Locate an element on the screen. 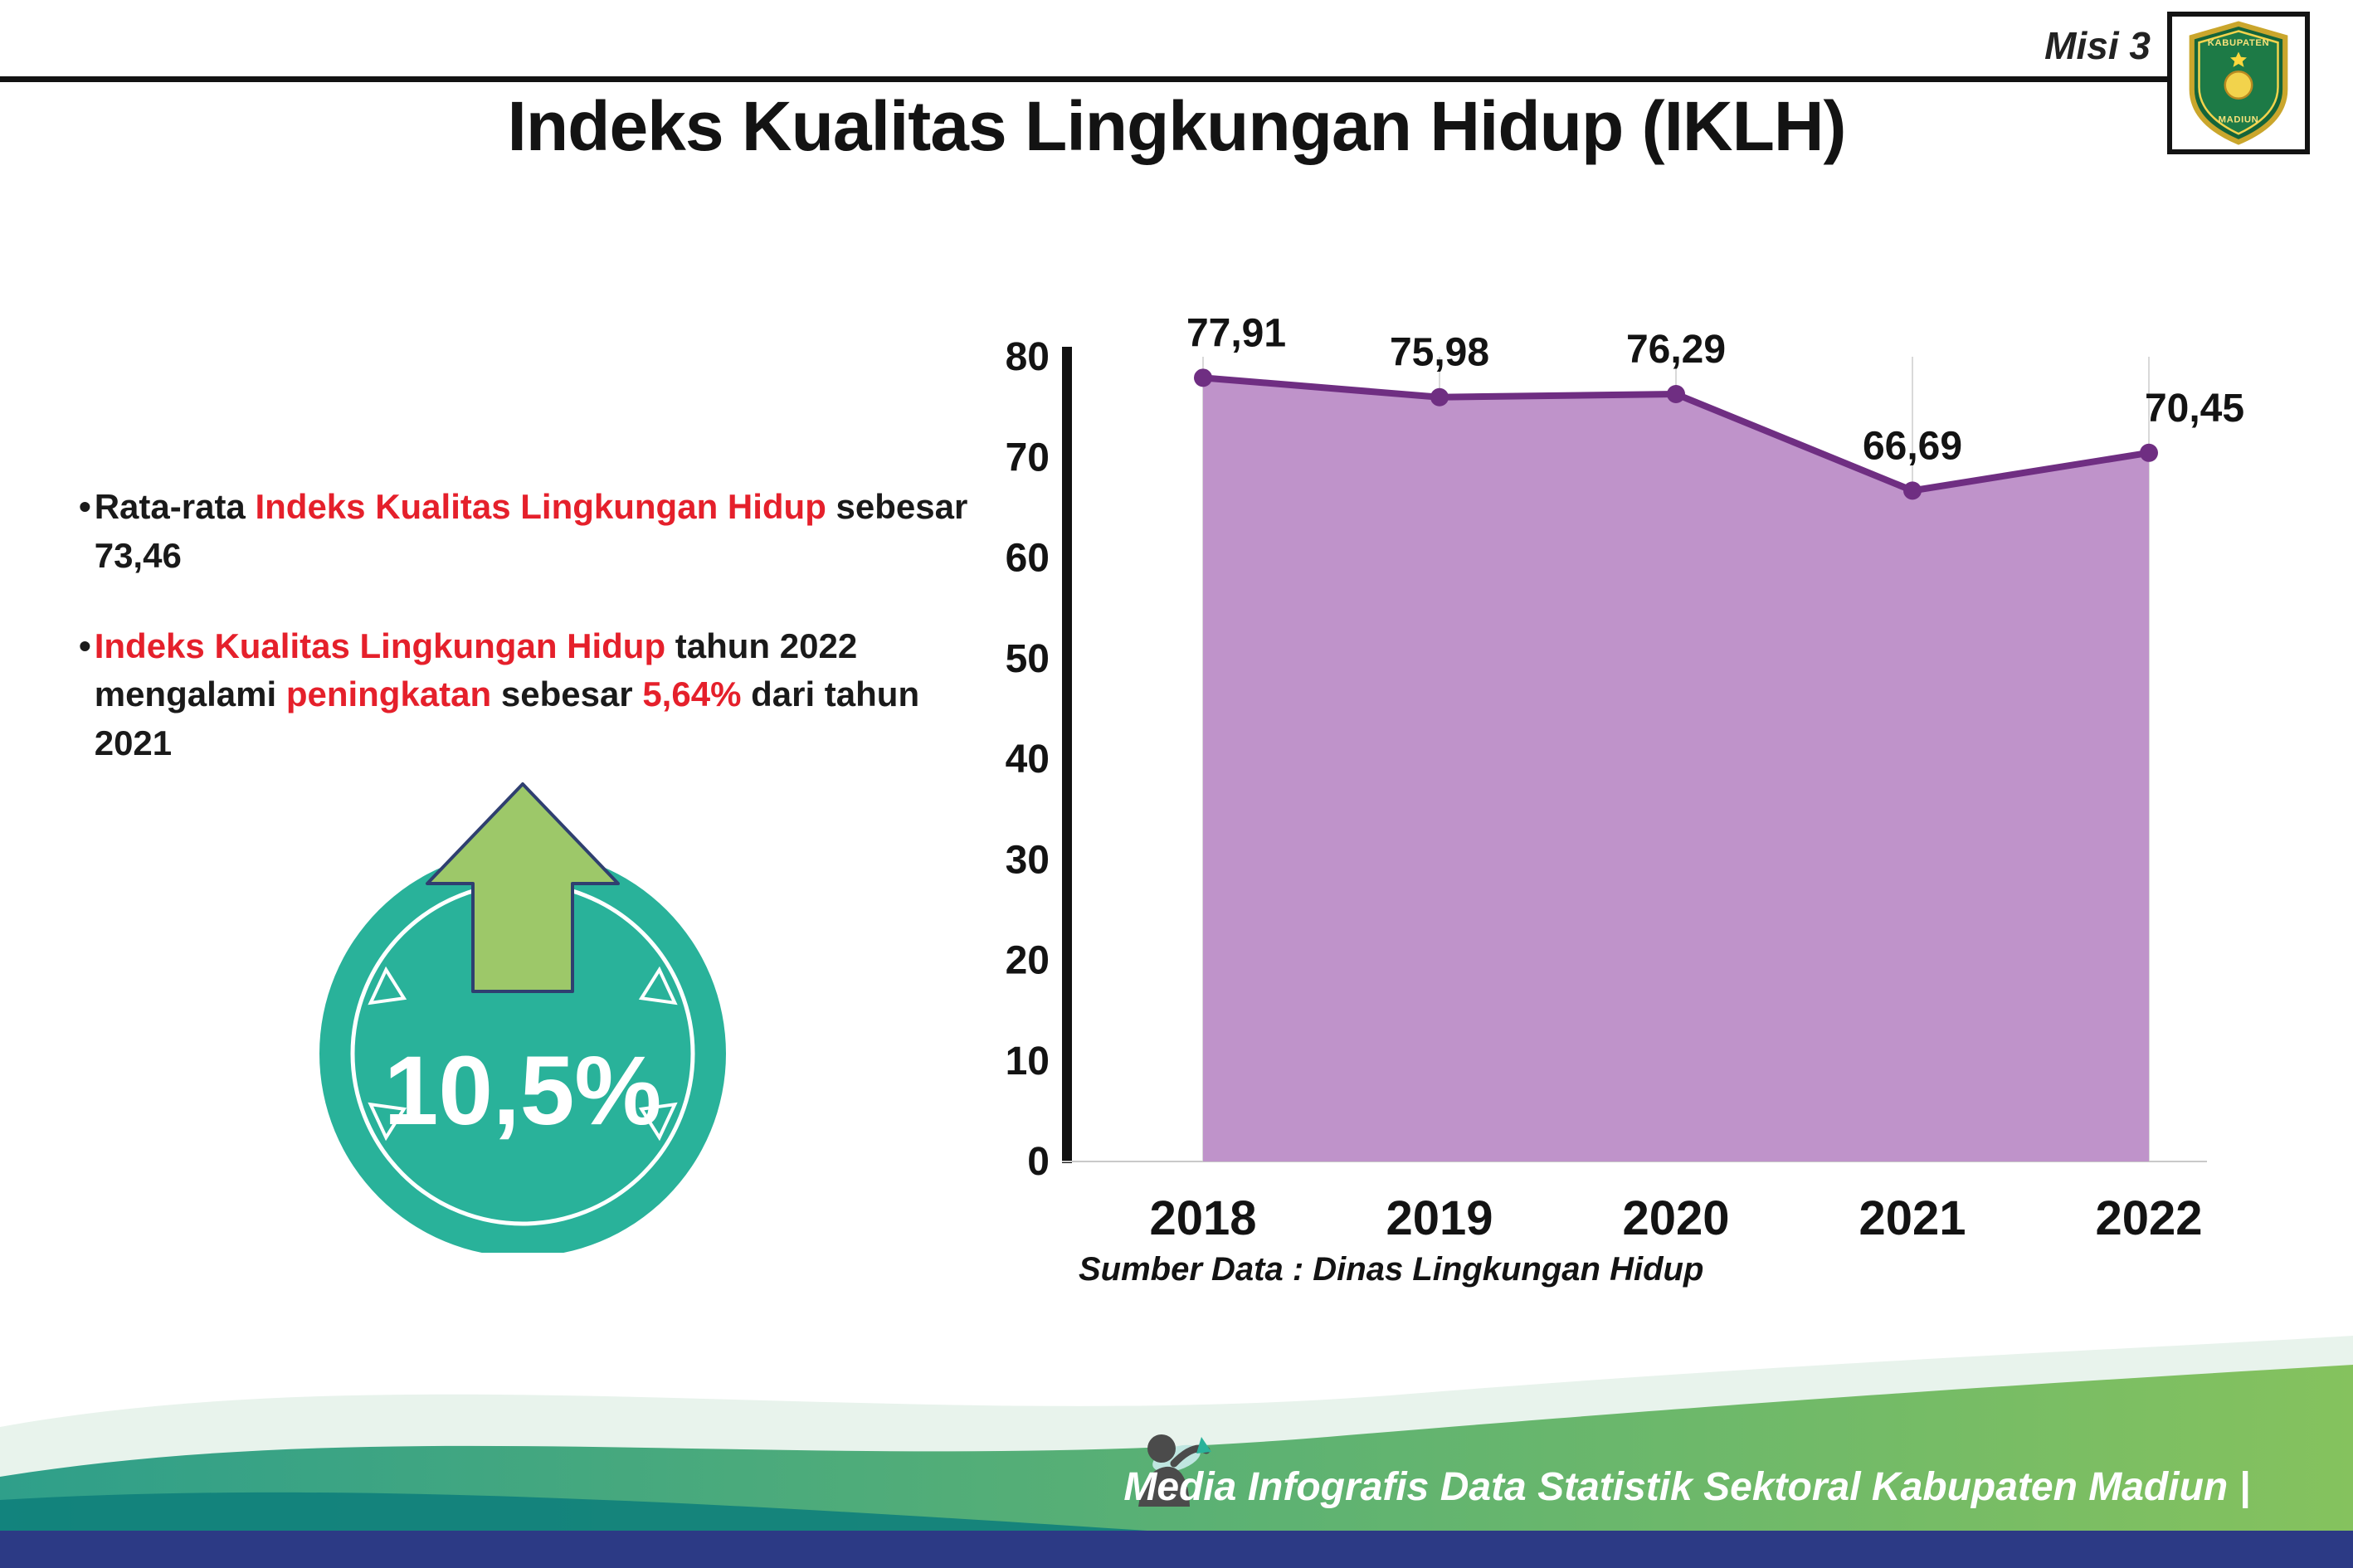  page-title: Indeks Kualitas Lingkungan Hidup (IKLH) is located at coordinates (1176, 126).